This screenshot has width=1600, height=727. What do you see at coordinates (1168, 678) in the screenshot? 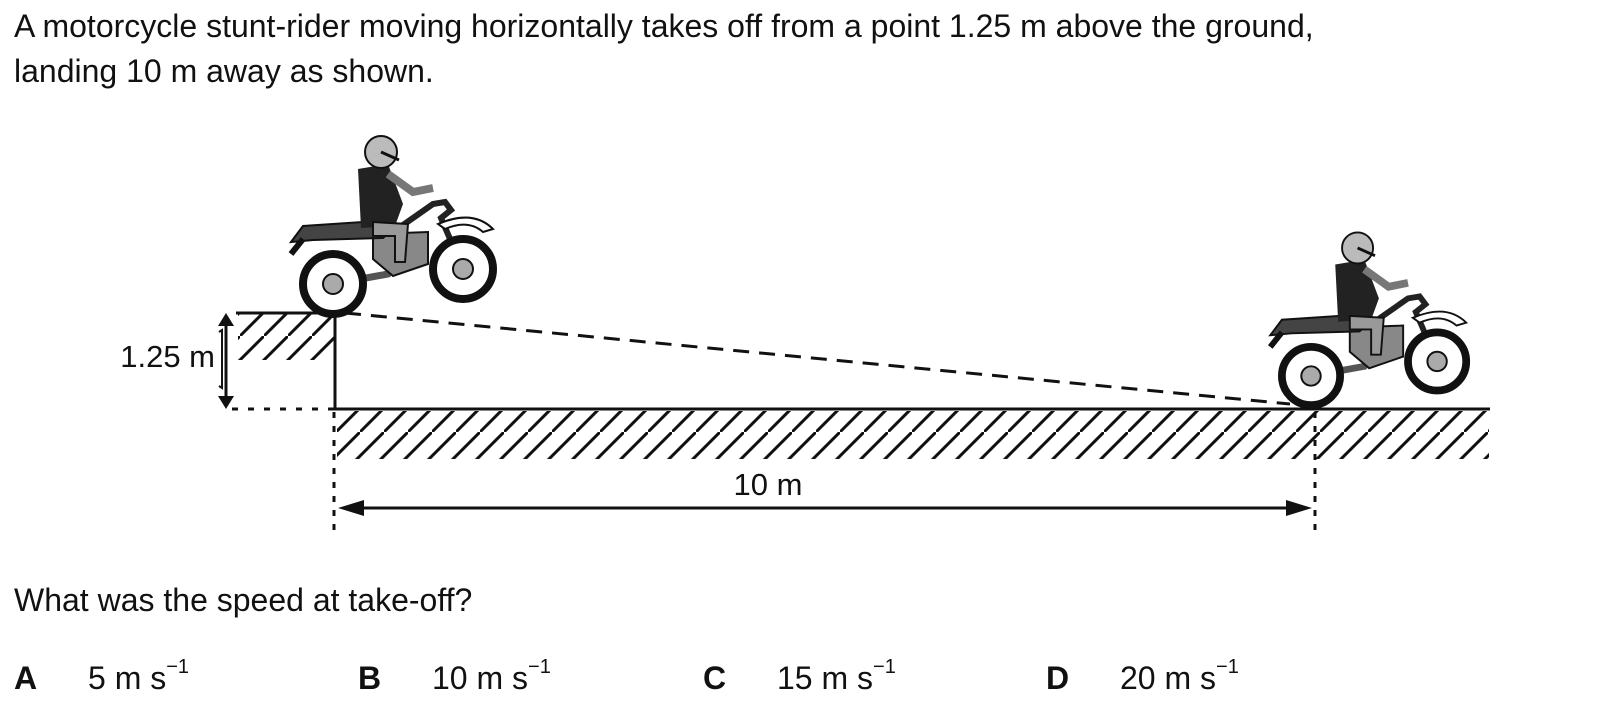
I see `option-text: 20 m s` at bounding box center [1168, 678].